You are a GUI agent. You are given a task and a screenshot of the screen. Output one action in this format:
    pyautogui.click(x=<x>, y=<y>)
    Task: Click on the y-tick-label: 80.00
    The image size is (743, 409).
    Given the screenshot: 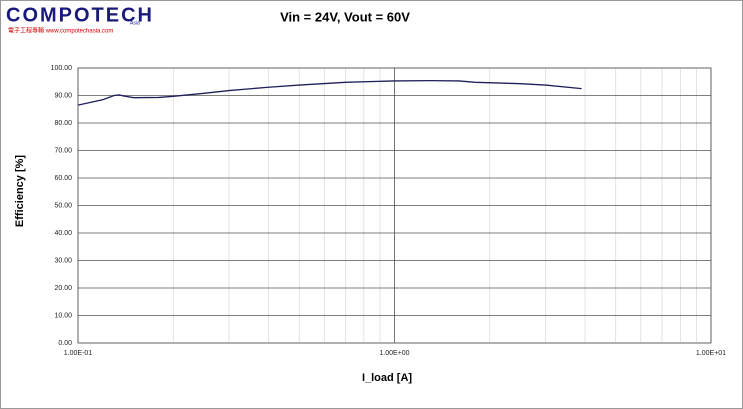 What is the action you would take?
    pyautogui.click(x=63, y=123)
    